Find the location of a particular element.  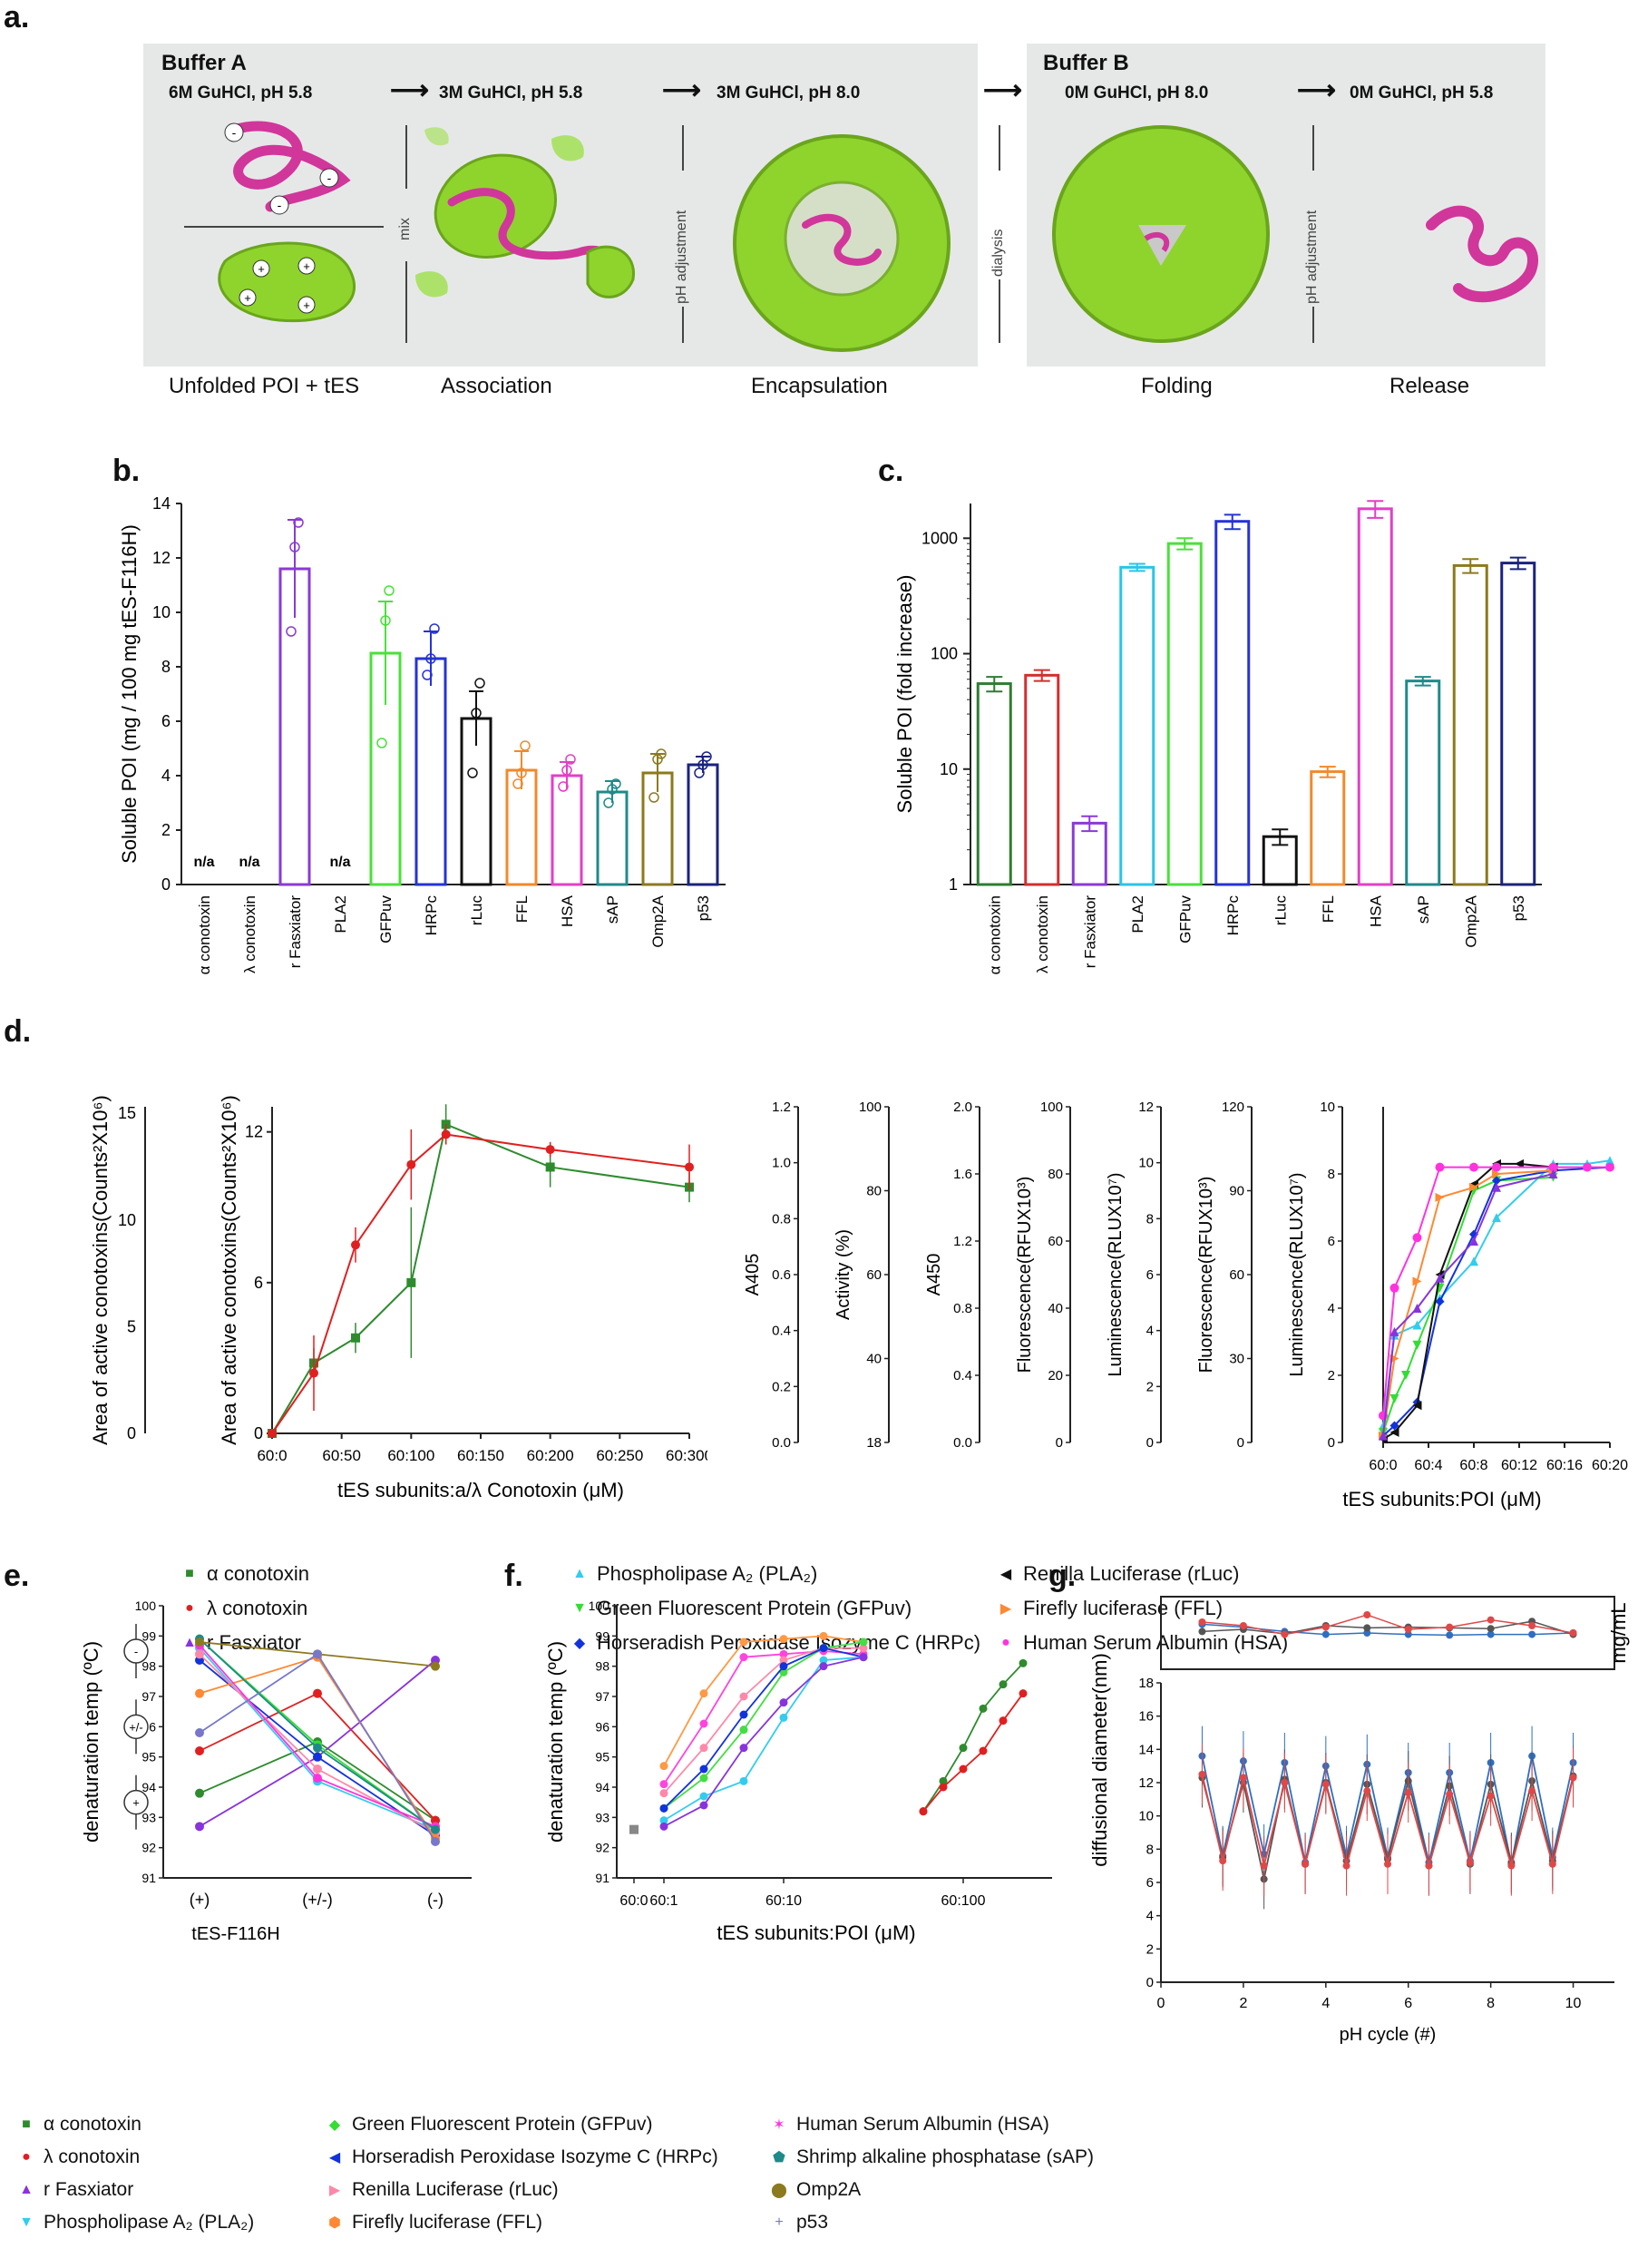

y-axis-label: A450 is located at coordinates (934, 1275).